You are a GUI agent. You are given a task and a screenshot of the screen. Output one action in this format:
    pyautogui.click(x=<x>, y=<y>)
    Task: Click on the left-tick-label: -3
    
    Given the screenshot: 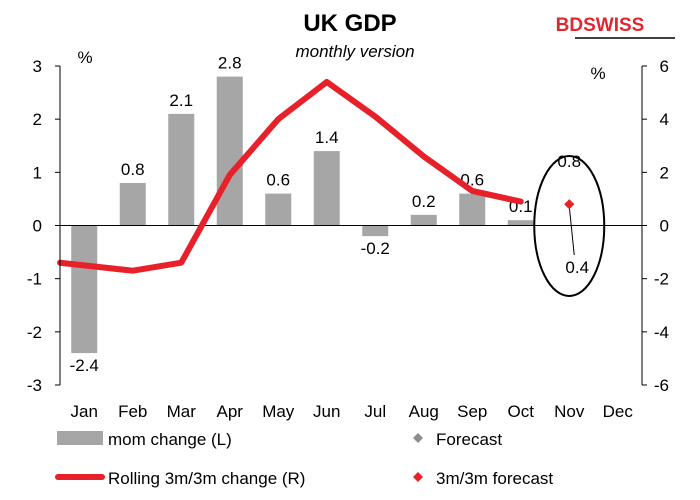 What is the action you would take?
    pyautogui.click(x=34, y=385)
    